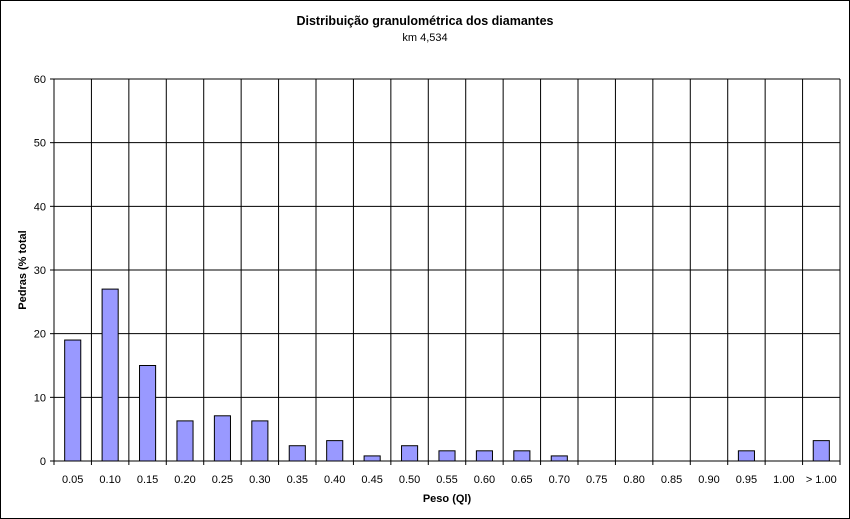  I want to click on x-tick-label: 0.75, so click(596, 480).